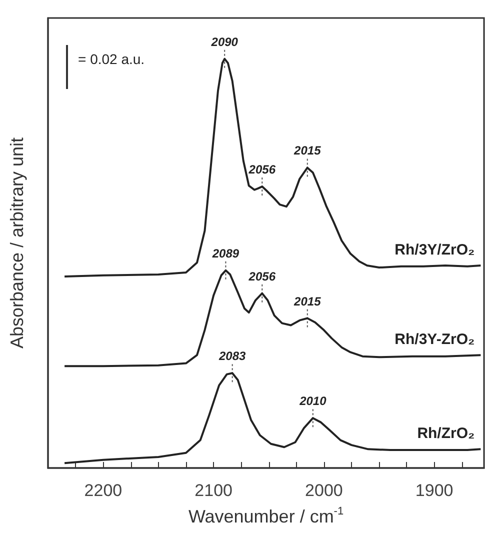 The width and height of the screenshot is (485, 534). Describe the element at coordinates (103, 490) in the screenshot. I see `x-tick-label: 2200` at that location.